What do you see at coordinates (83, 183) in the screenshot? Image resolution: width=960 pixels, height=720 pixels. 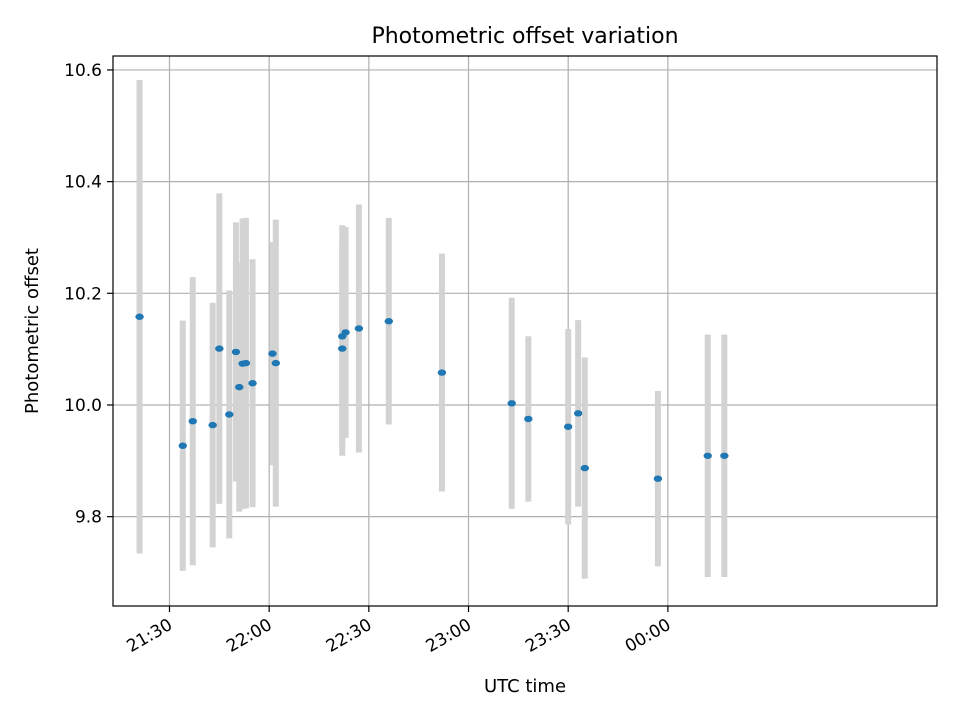 I see `y-tick-label: 10.4` at bounding box center [83, 183].